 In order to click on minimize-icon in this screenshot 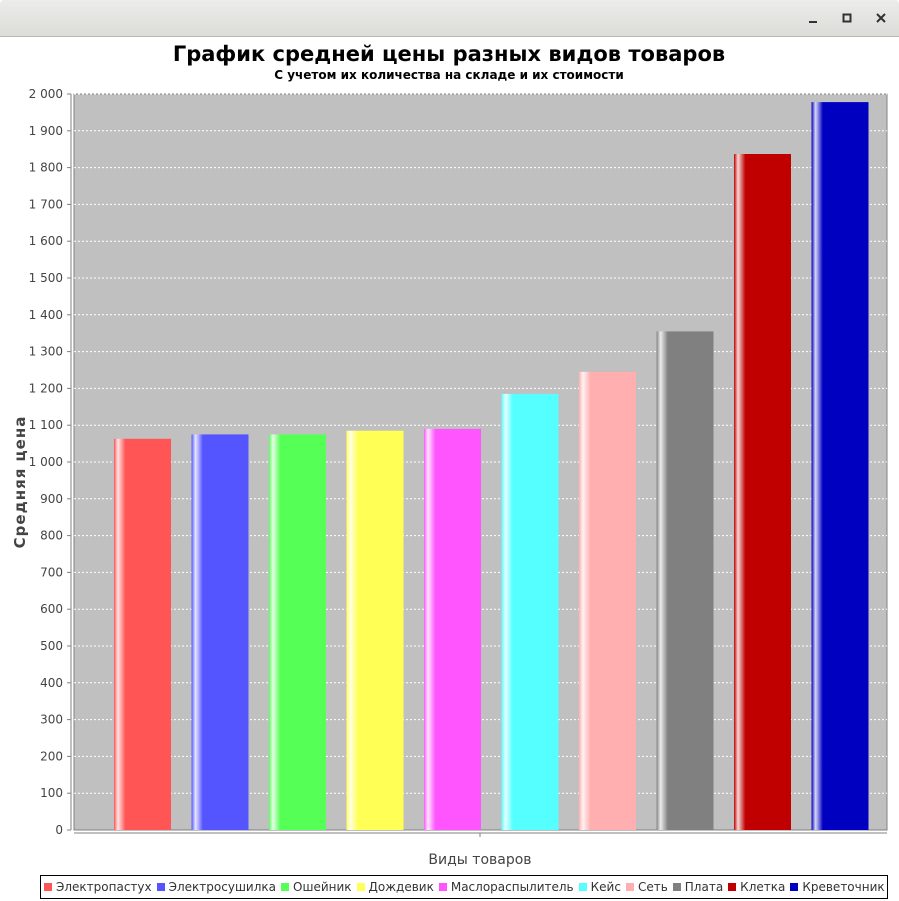, I will do `click(813, 18)`.